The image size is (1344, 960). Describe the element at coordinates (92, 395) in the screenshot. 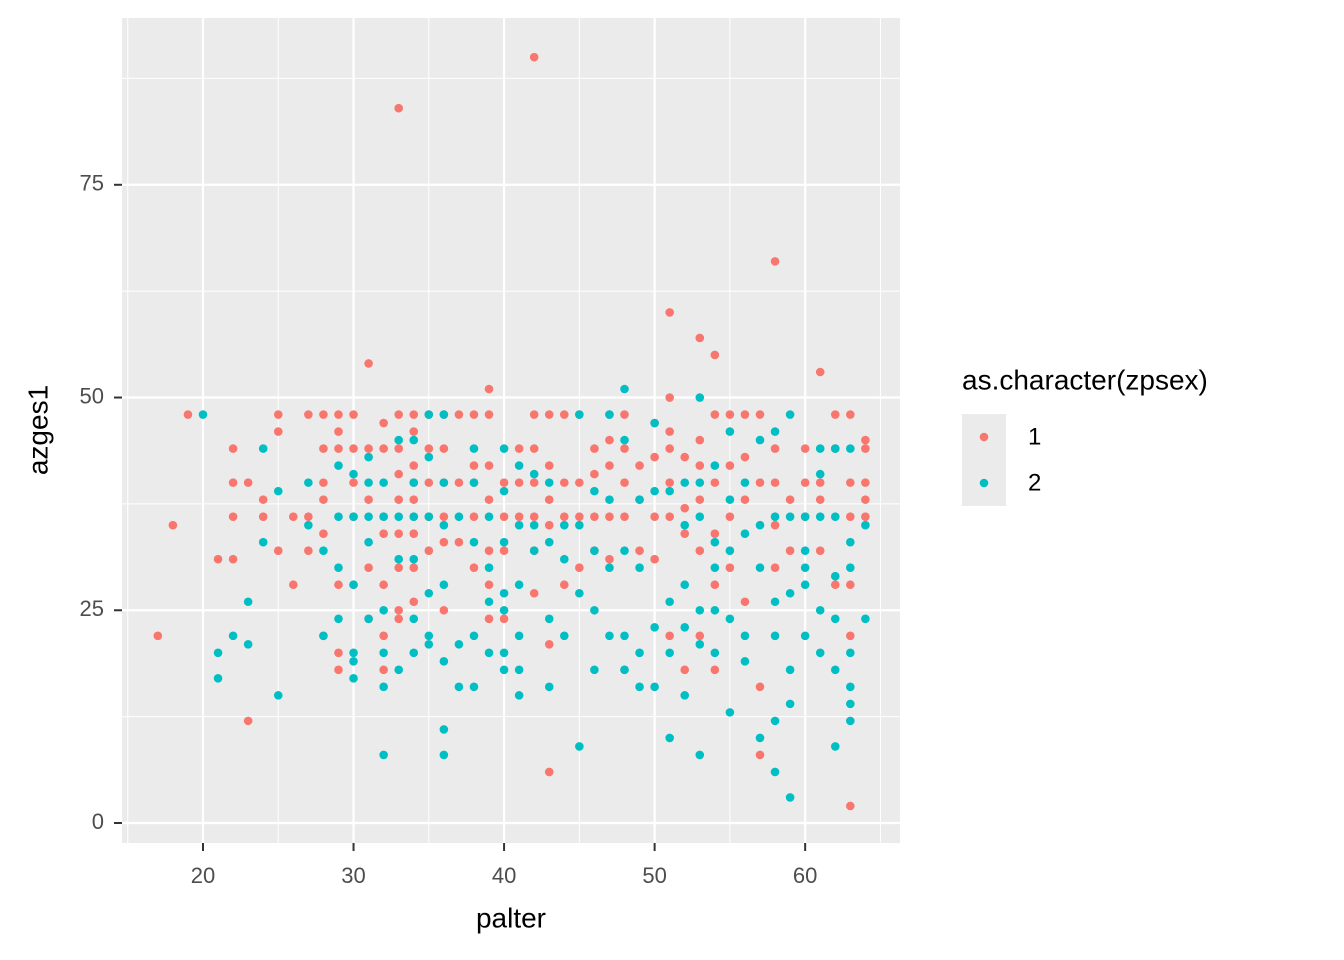

I see `y-tick-label: 50` at that location.